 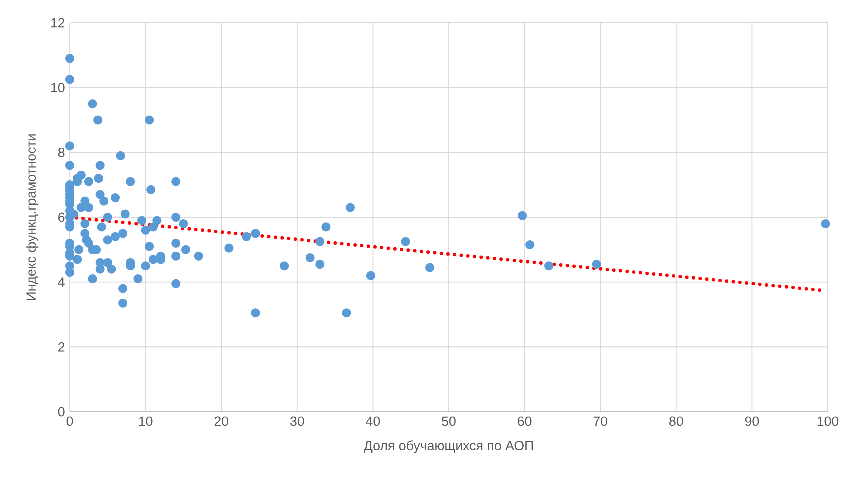 What do you see at coordinates (449, 421) in the screenshot?
I see `x-tick-label: 50` at bounding box center [449, 421].